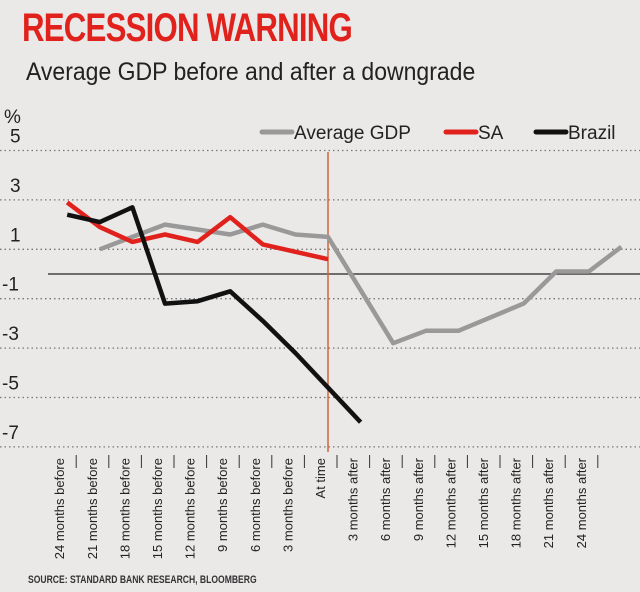  I want to click on x-tick-label: 15 months before, so click(157, 508).